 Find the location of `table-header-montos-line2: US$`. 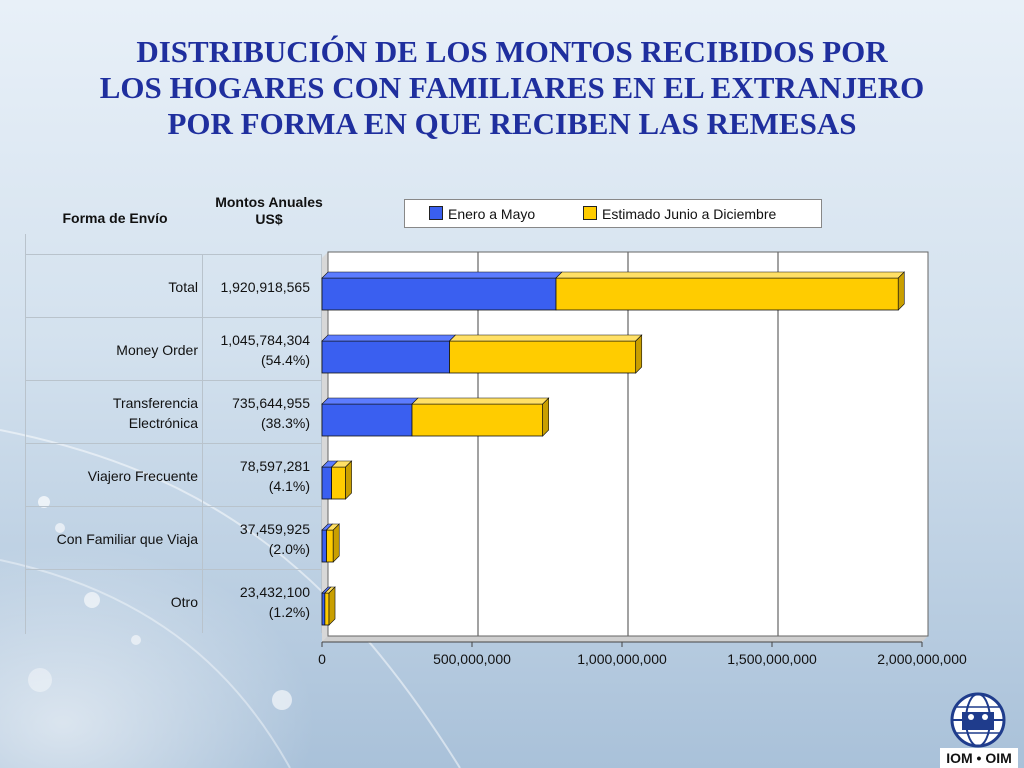

table-header-montos-line2: US$ is located at coordinates (269, 219).